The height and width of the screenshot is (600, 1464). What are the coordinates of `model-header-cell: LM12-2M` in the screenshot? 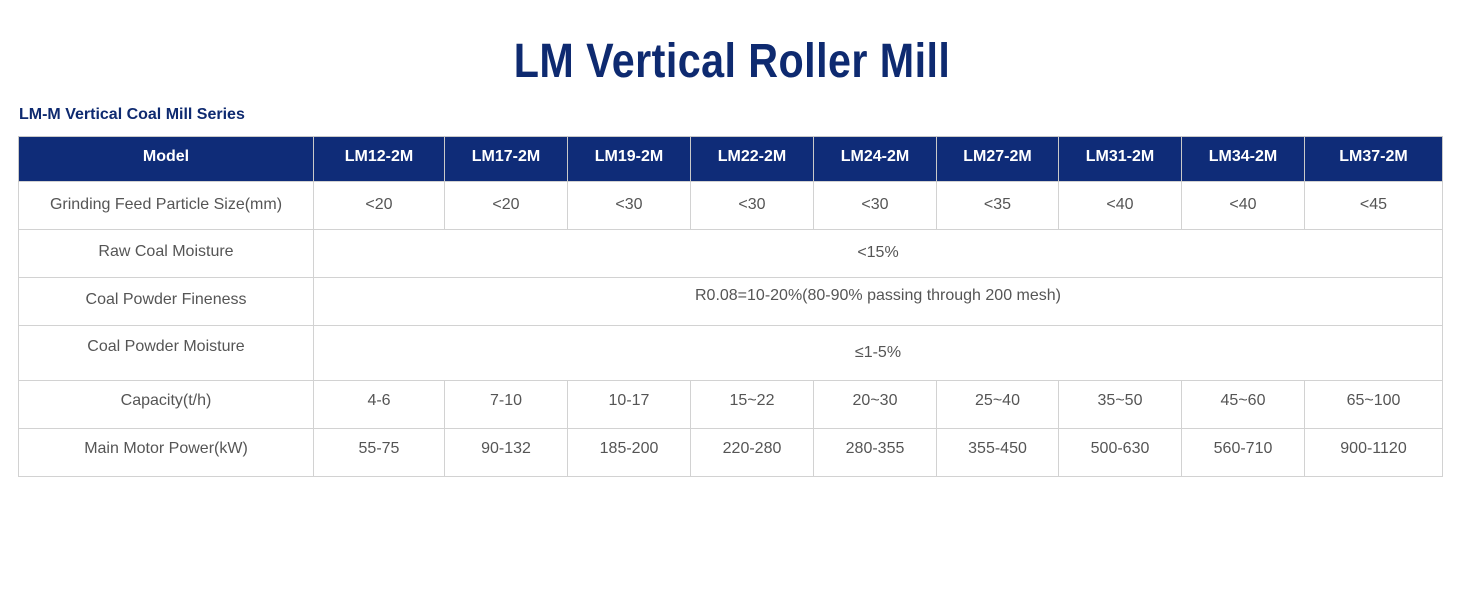 It's located at (379, 159).